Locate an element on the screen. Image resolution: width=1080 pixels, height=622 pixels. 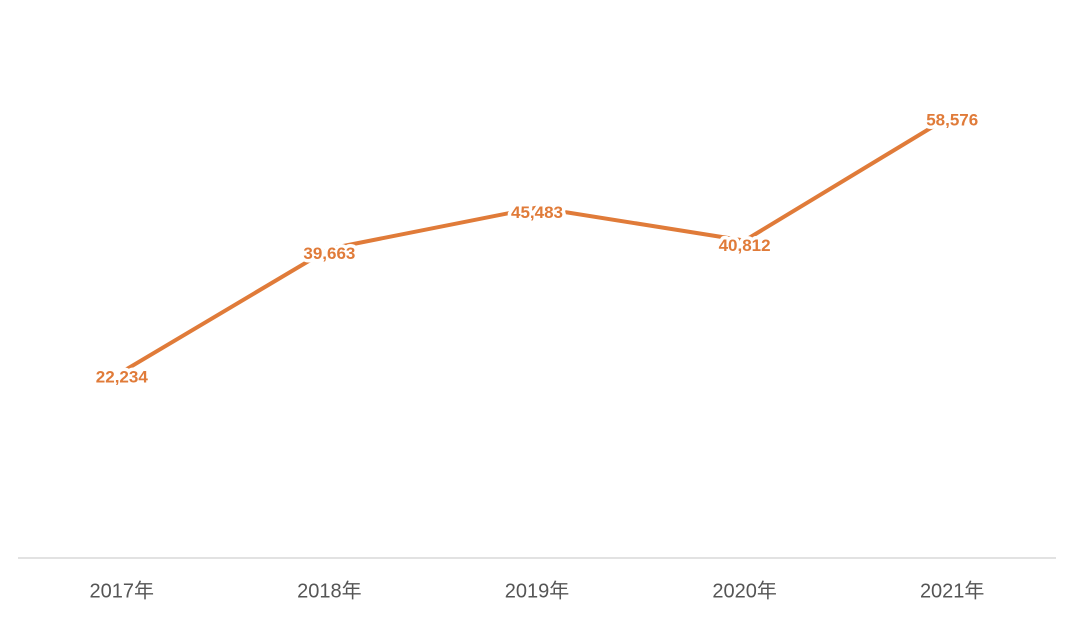
x-tick-label: 2019年 is located at coordinates (537, 590).